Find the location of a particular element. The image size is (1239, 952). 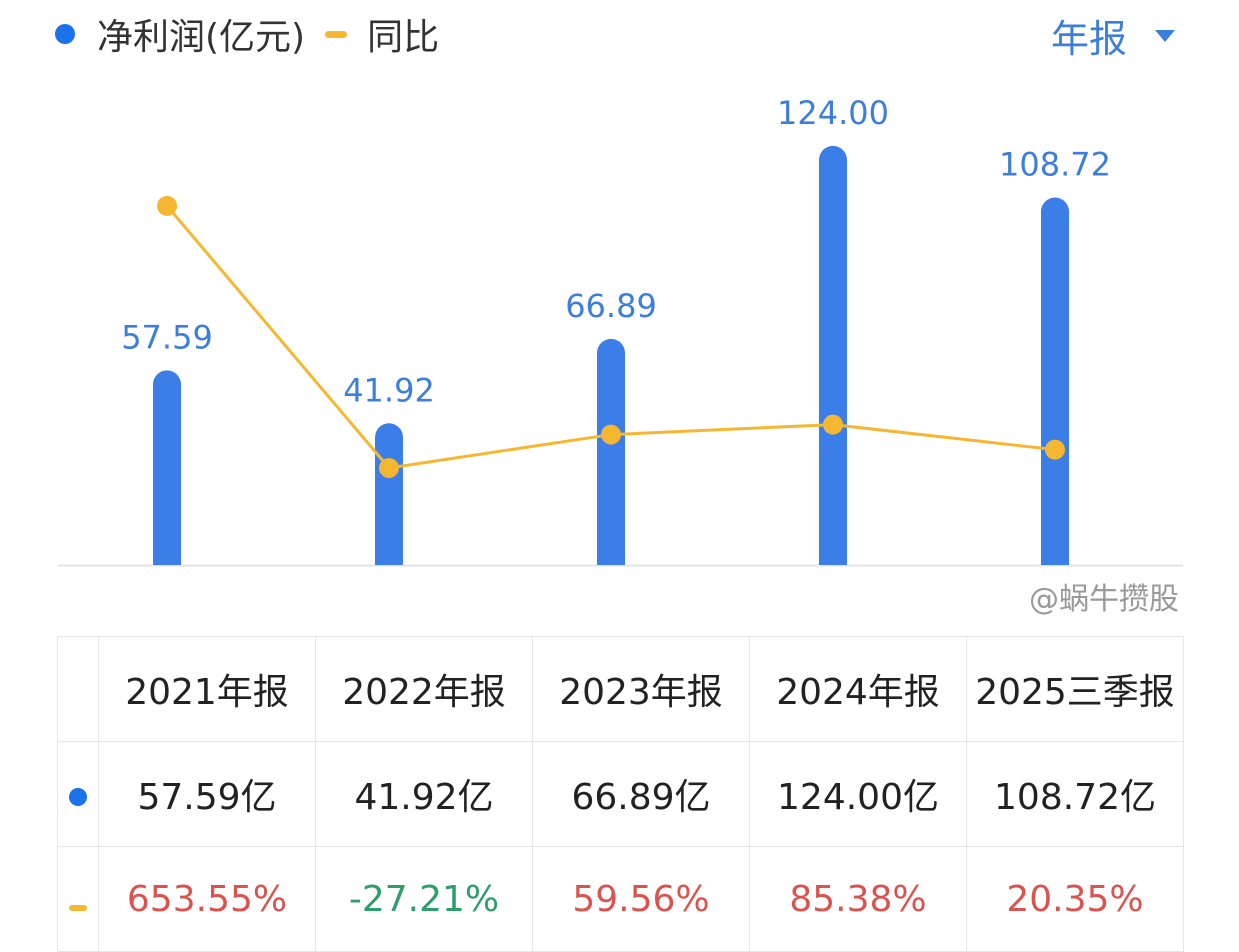

cell: 653.55% is located at coordinates (207, 899).